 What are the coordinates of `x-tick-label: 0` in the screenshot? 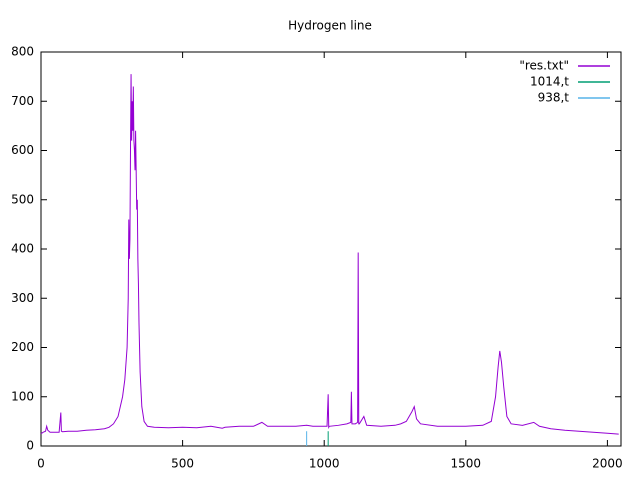 It's located at (41, 464).